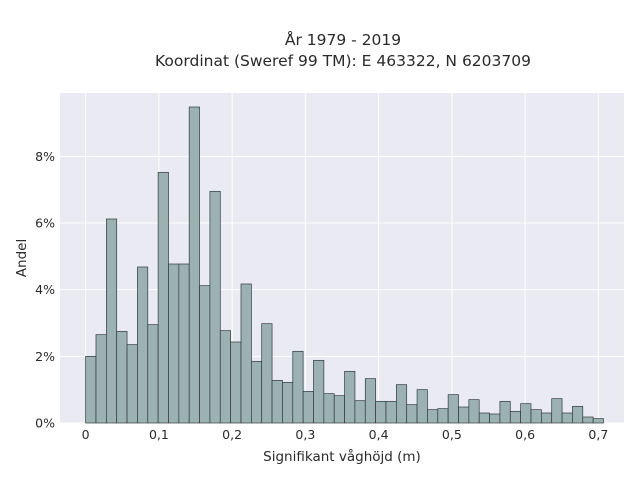 This screenshot has height=480, width=640. What do you see at coordinates (45, 156) in the screenshot?
I see `y-tick-label: 8%` at bounding box center [45, 156].